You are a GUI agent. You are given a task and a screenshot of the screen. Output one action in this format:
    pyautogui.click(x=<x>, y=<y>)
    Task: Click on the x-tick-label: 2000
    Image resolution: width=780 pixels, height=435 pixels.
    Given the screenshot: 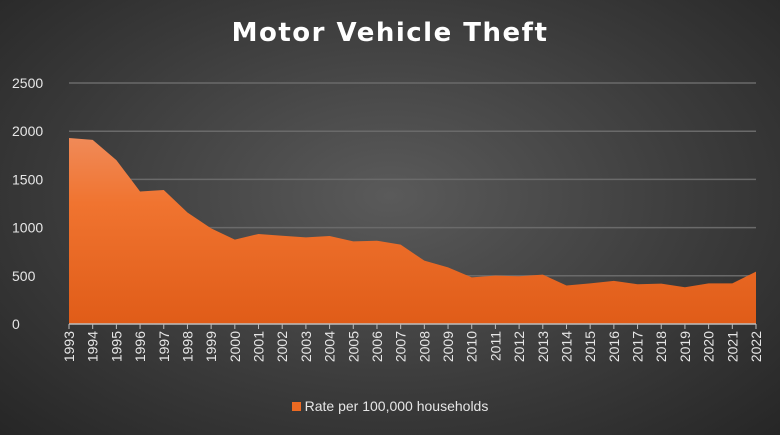 What is the action you would take?
    pyautogui.click(x=235, y=346)
    